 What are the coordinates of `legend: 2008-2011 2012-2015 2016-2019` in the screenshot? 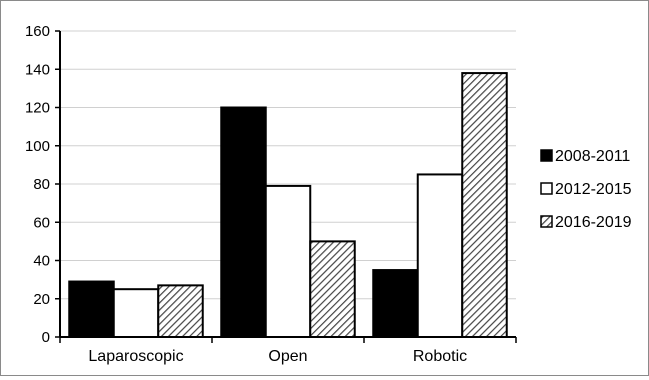 It's located at (586, 189).